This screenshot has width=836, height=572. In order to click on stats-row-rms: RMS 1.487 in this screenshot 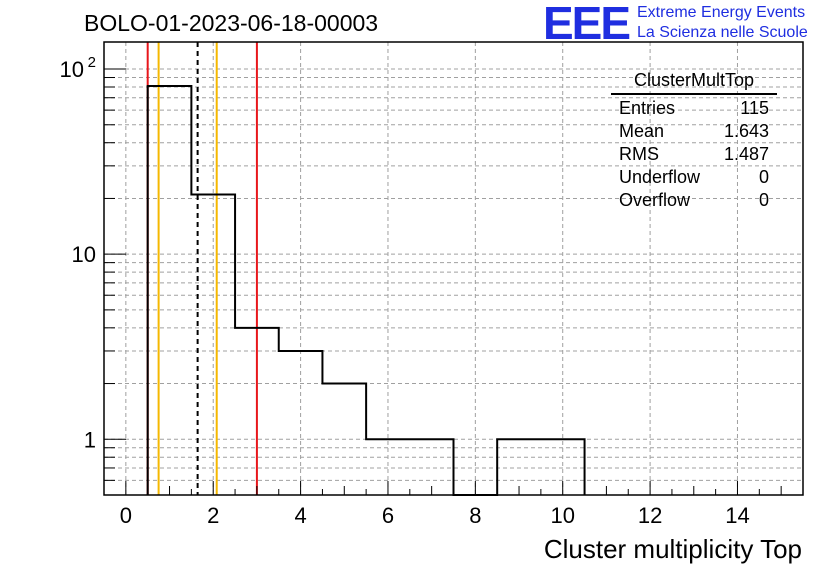, I will do `click(694, 154)`.